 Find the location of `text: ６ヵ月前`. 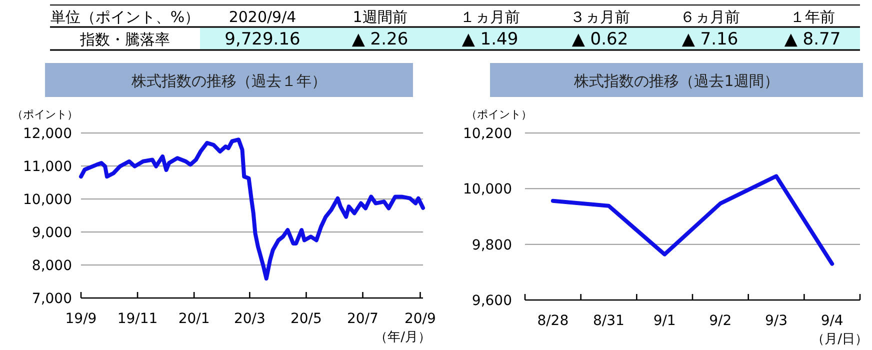

text: ６ヵ月前 is located at coordinates (710, 17).